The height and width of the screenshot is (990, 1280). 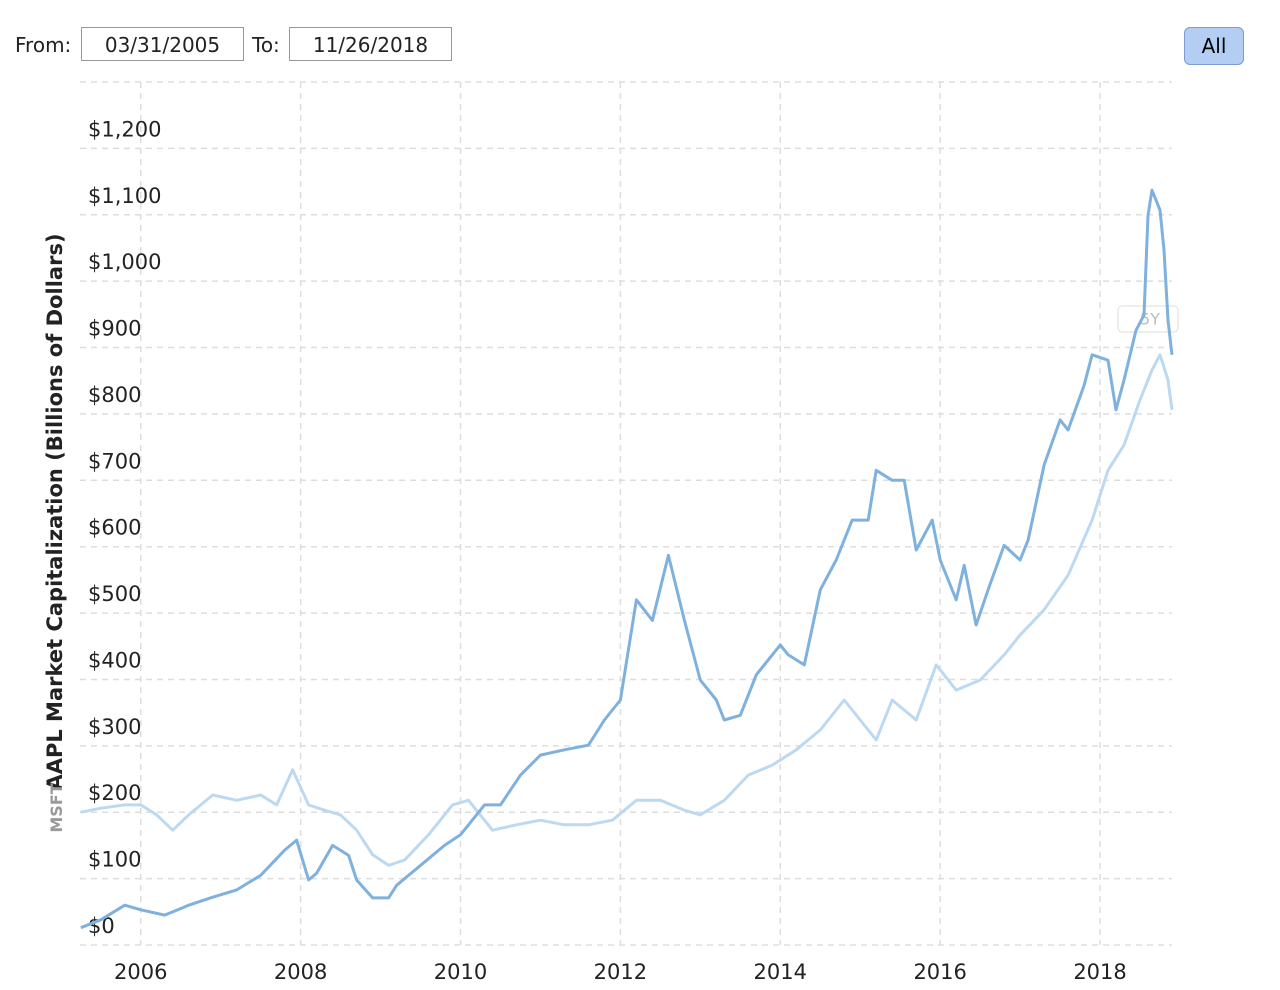 What do you see at coordinates (620, 972) in the screenshot?
I see `x-tick-label: 2012` at bounding box center [620, 972].